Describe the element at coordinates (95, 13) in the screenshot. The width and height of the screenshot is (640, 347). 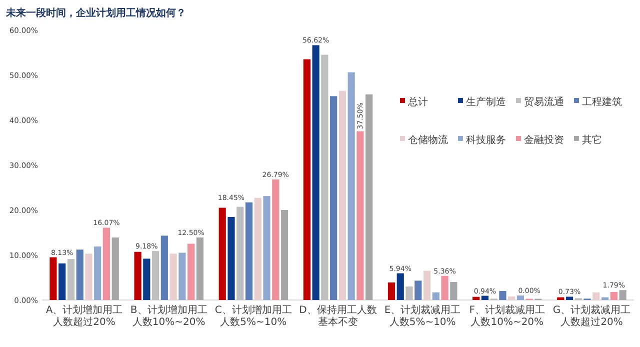
I see `chart-title: 未来一段时间，企业计划用工情况如何？` at that location.